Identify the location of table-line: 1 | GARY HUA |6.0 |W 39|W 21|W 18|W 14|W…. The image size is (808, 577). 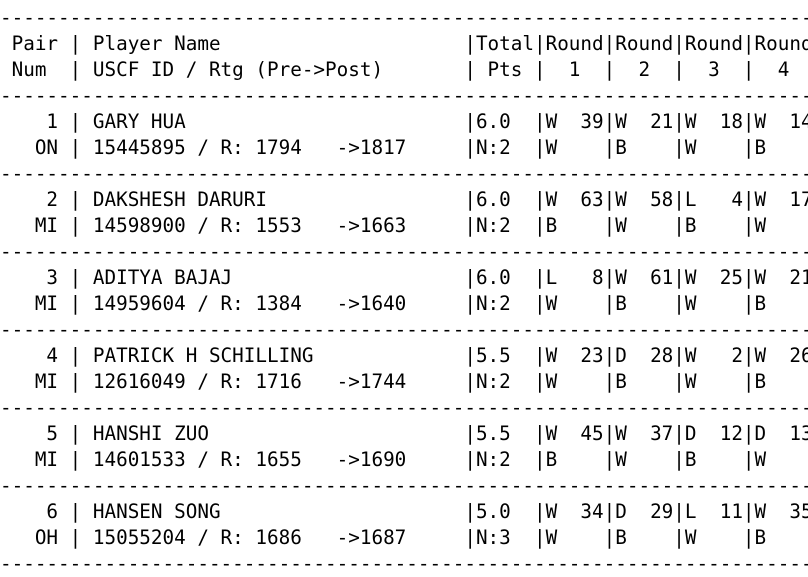
(427, 121).